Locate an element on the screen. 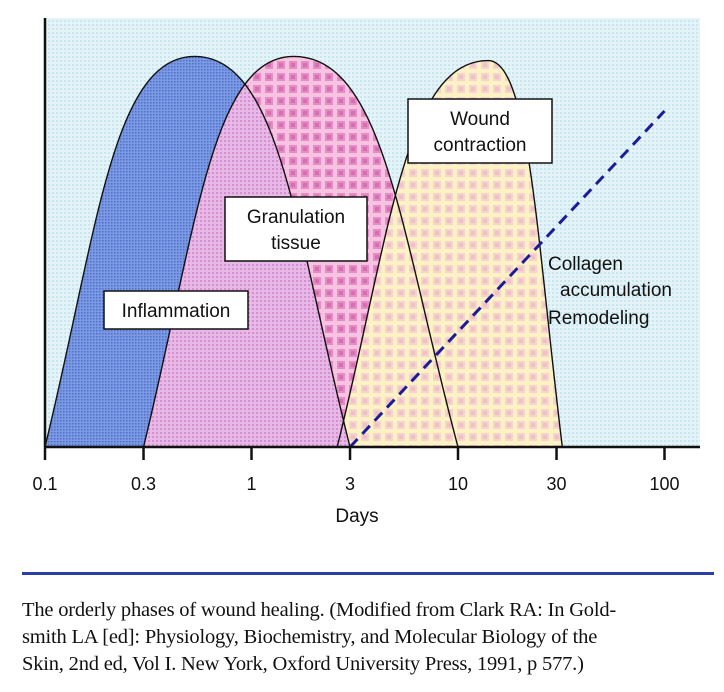 This screenshot has width=724, height=692. wound-contraction-label-box is located at coordinates (480, 131).